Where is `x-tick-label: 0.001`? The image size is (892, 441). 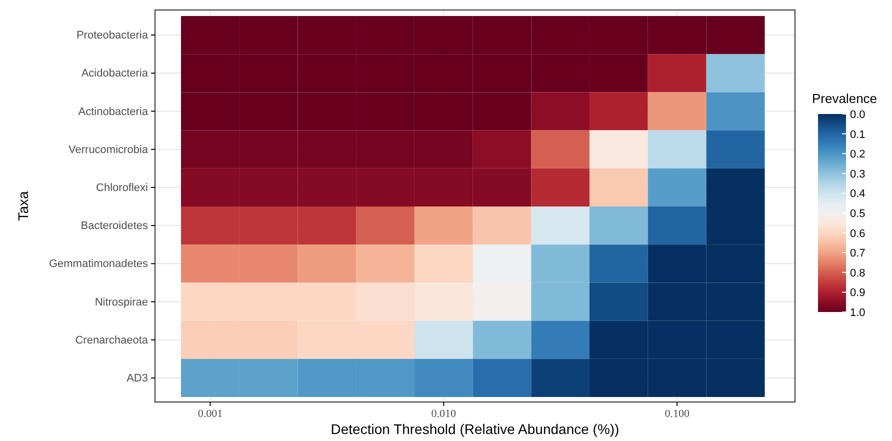 x-tick-label: 0.001 is located at coordinates (210, 414).